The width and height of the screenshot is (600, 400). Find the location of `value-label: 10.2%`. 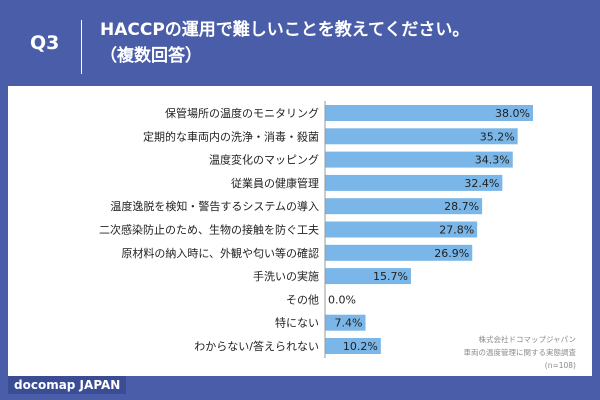

value-label: 10.2% is located at coordinates (360, 346).